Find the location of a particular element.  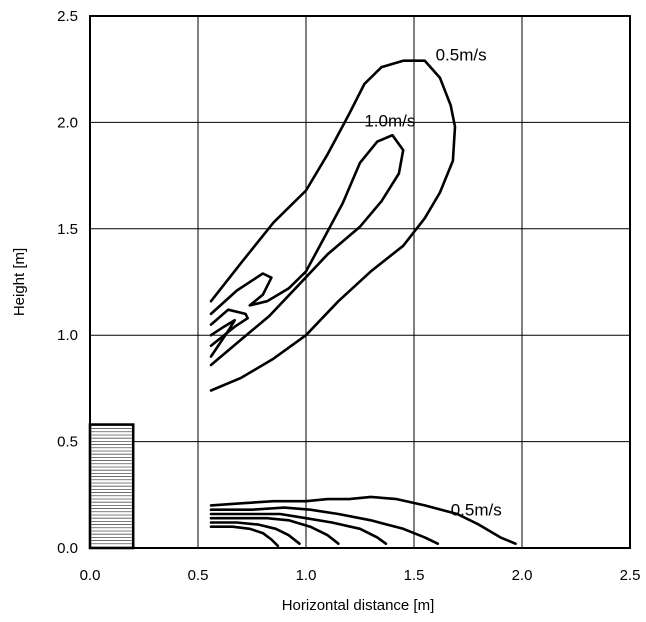

y-tick-label: 1.0 is located at coordinates (67, 335).